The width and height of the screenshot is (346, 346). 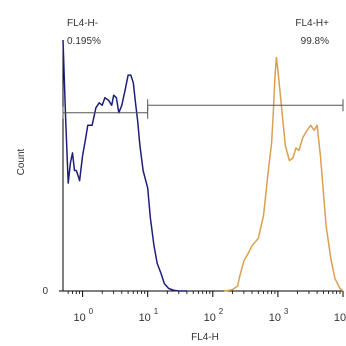 I want to click on x-tick-exponent: 1, so click(x=156, y=311).